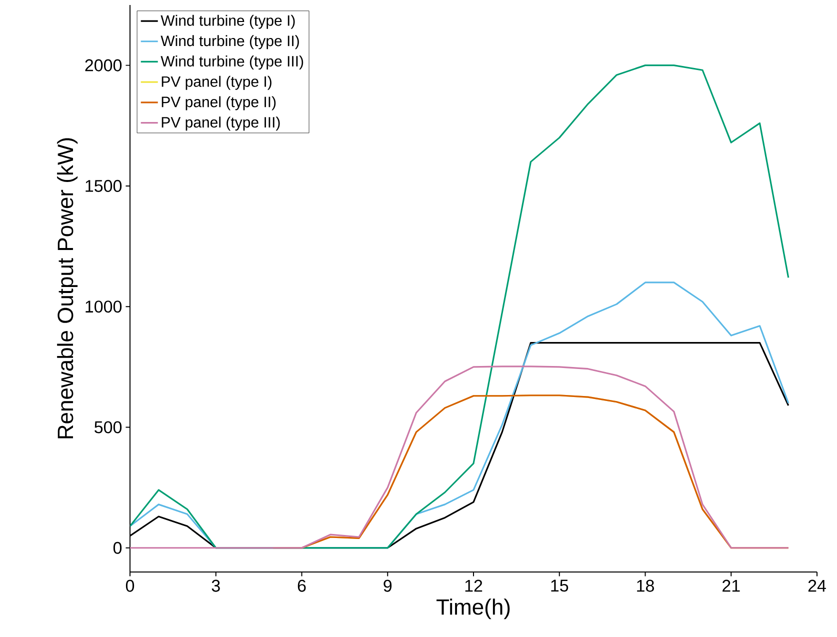 This screenshot has height=637, width=837. Describe the element at coordinates (645, 586) in the screenshot. I see `x-tick-label: 18` at that location.